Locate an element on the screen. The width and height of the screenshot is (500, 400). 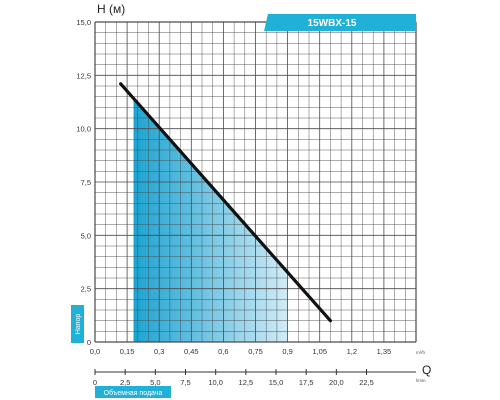
x-tick-label-bottom: 2,5 is located at coordinates (125, 382).